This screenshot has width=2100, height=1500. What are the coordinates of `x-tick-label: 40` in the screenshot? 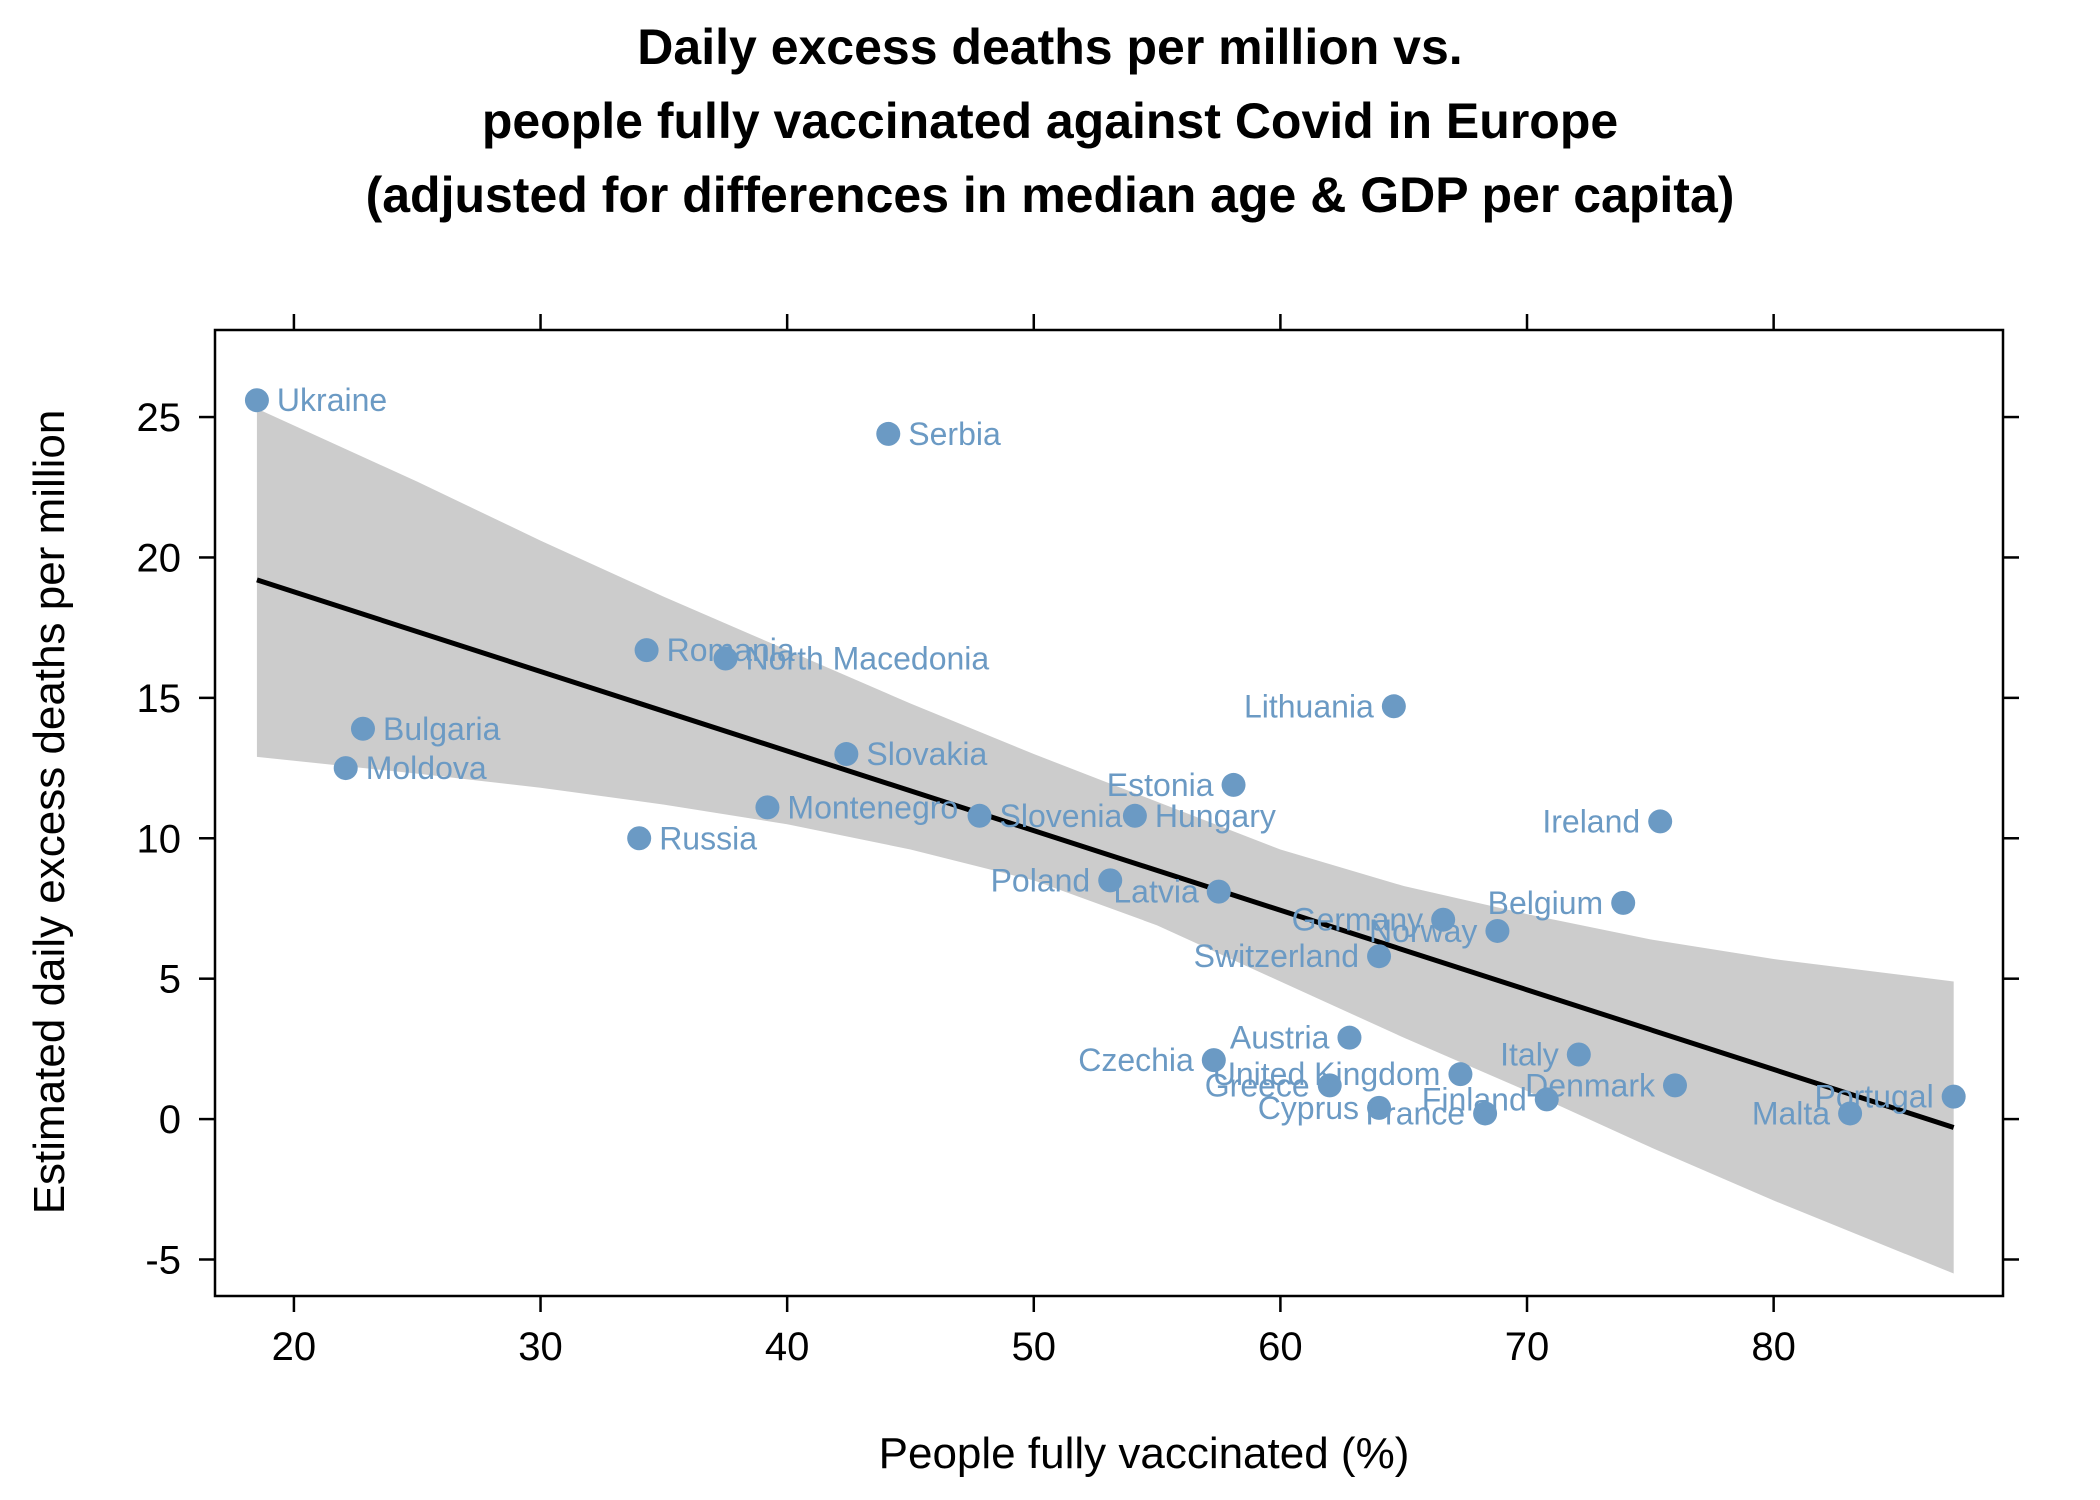 It's located at (787, 1347).